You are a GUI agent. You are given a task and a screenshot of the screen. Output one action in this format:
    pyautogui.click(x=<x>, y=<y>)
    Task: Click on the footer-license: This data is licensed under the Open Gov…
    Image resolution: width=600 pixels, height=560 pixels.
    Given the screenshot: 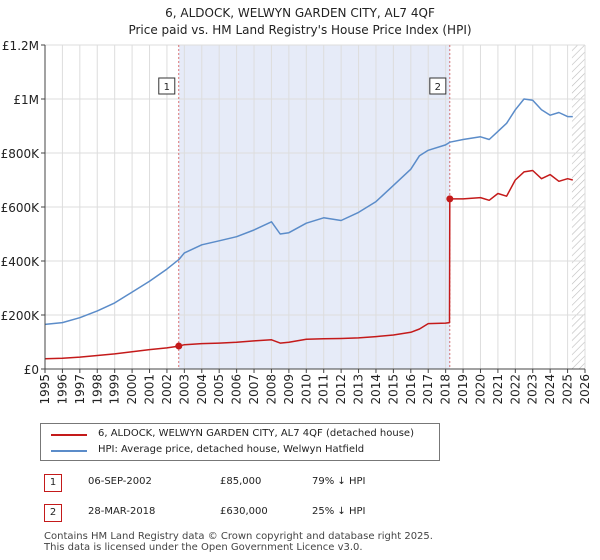 What is the action you would take?
    pyautogui.click(x=203, y=547)
    